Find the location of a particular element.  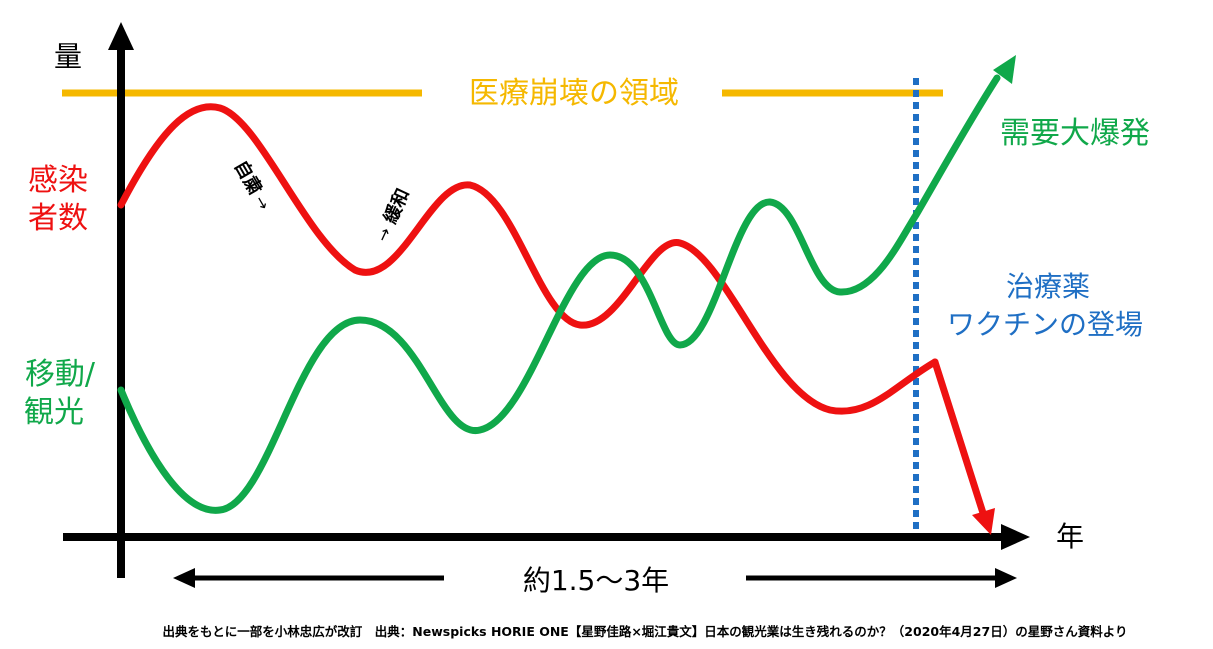

infections-label-line1: 感染 is located at coordinates (58, 180).